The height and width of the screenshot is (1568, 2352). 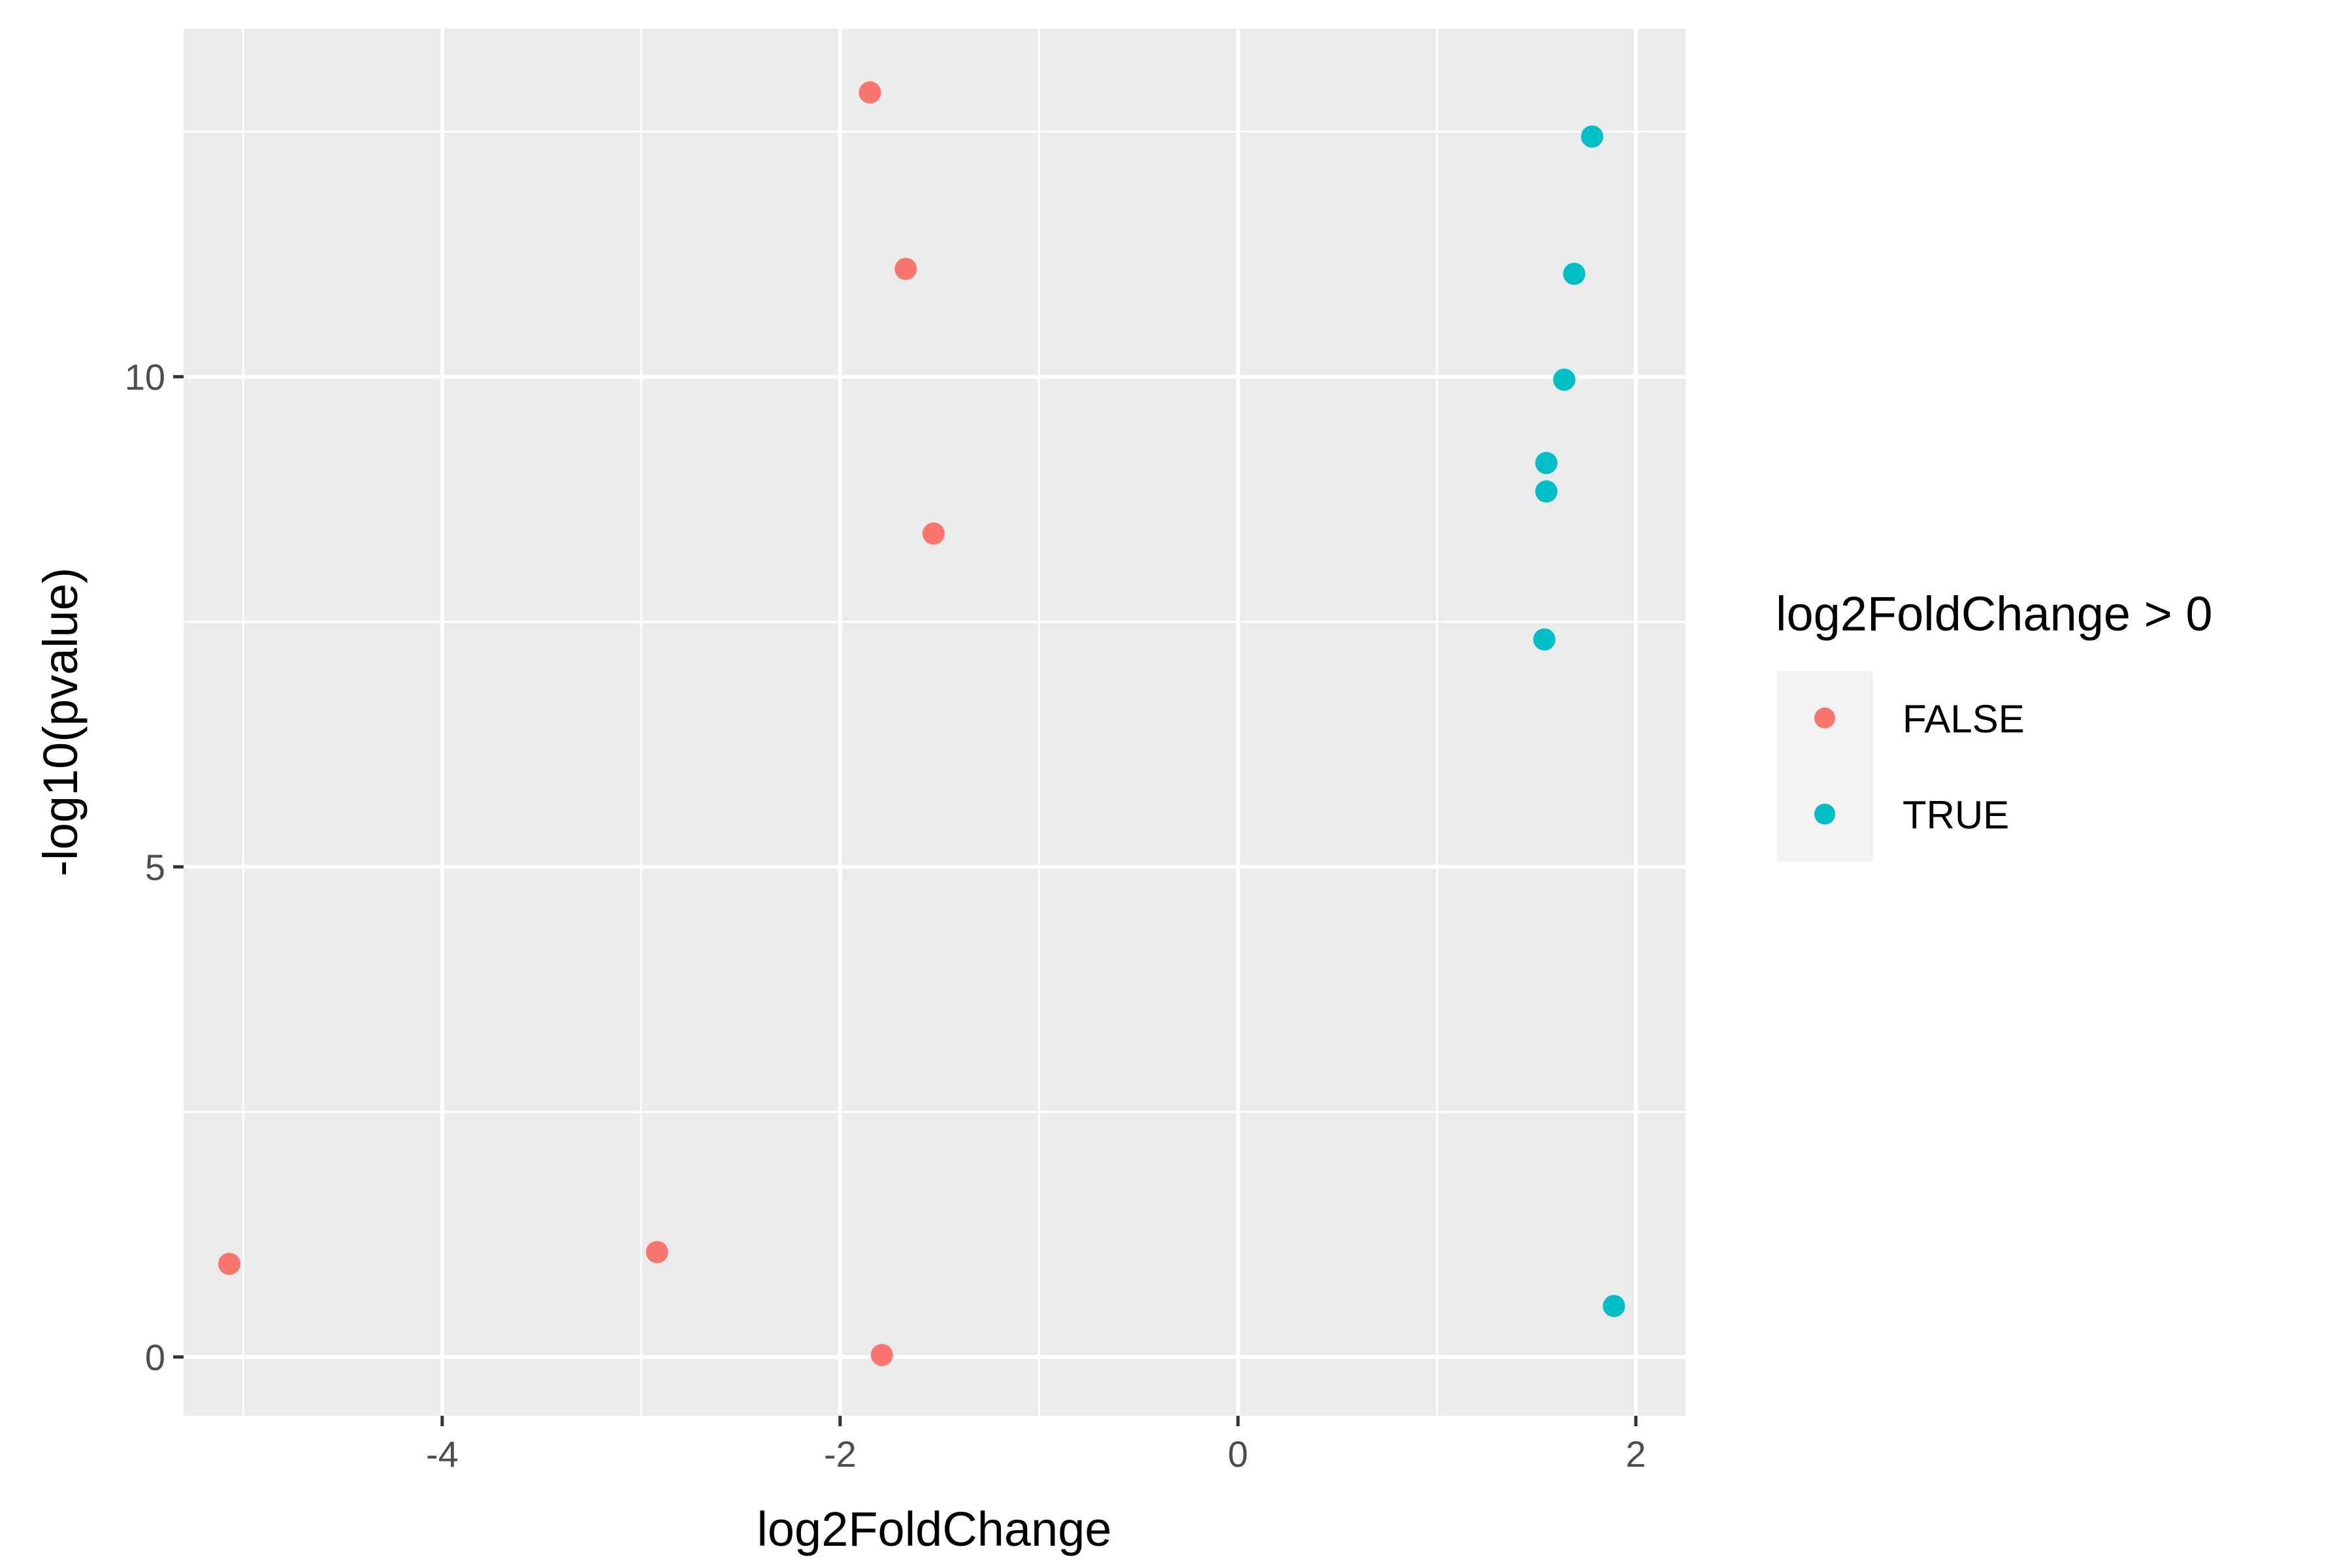 What do you see at coordinates (1036, 1445) in the screenshot?
I see `x-axis-ticks: -4 -2 0 2` at bounding box center [1036, 1445].